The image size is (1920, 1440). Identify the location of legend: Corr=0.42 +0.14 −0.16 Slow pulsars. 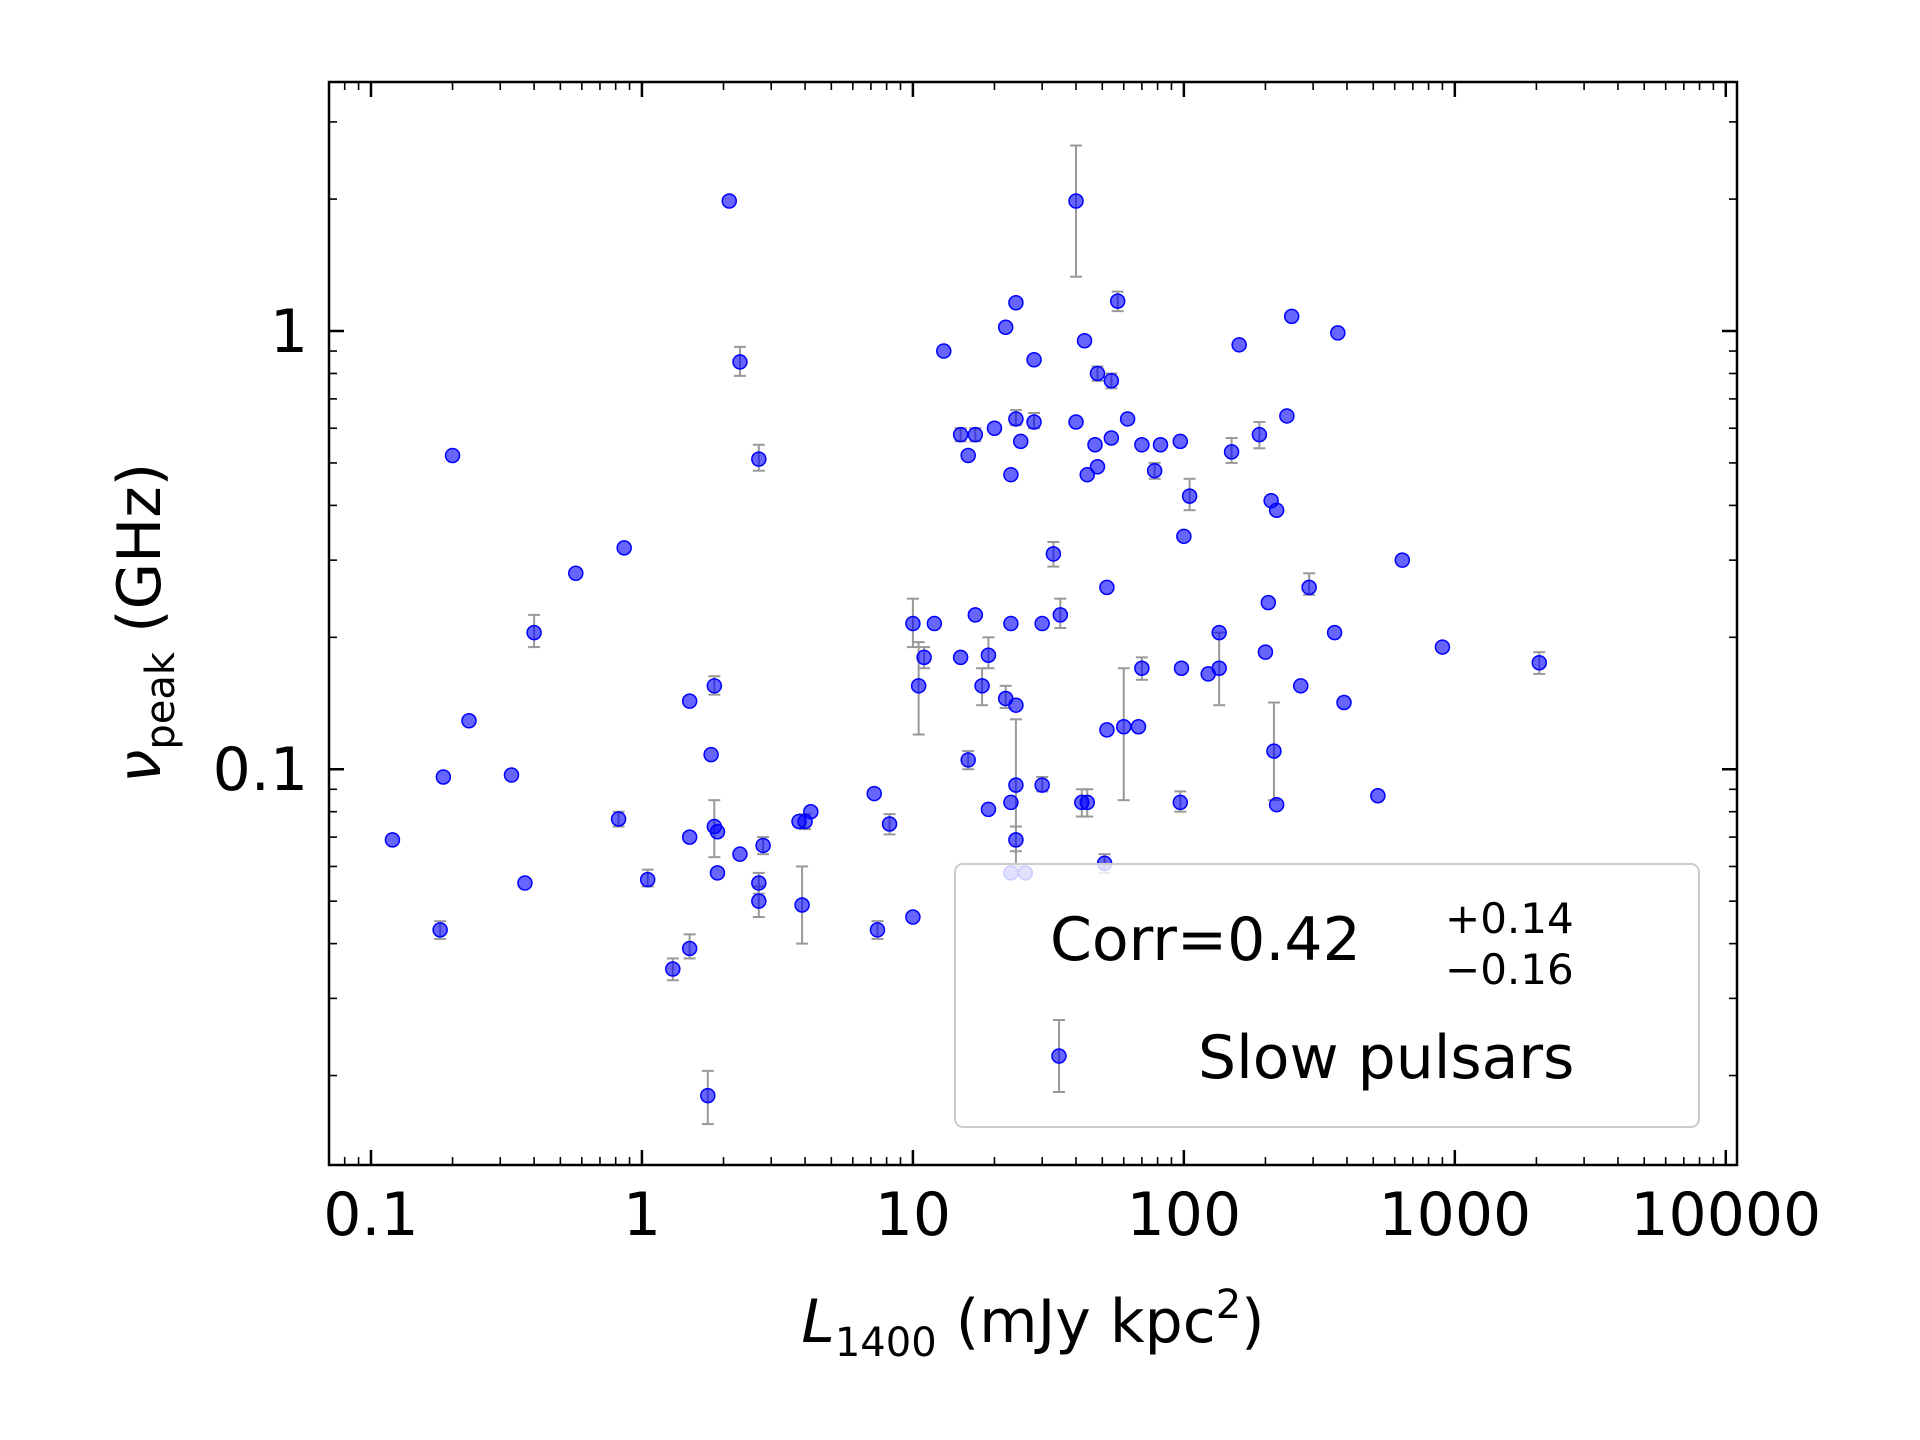
(1327, 995).